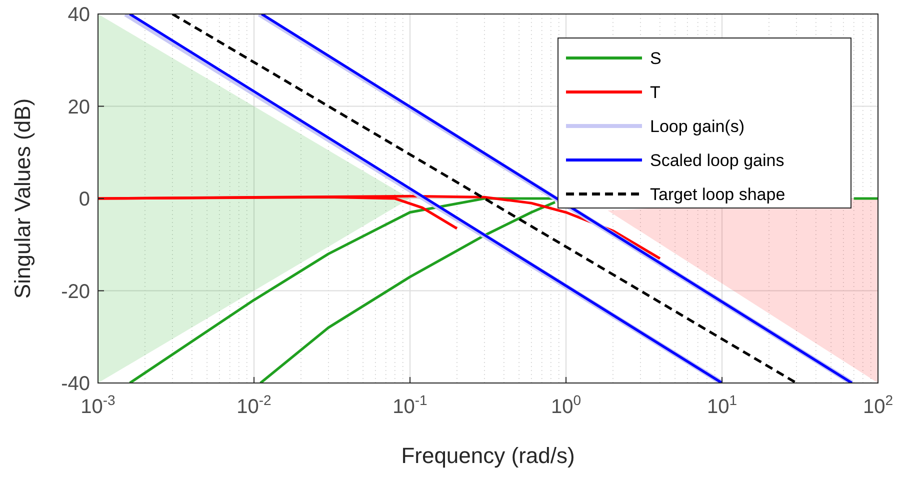 This screenshot has height=477, width=905. Describe the element at coordinates (566, 405) in the screenshot. I see `x-tick-label: 10$^{0}$` at that location.